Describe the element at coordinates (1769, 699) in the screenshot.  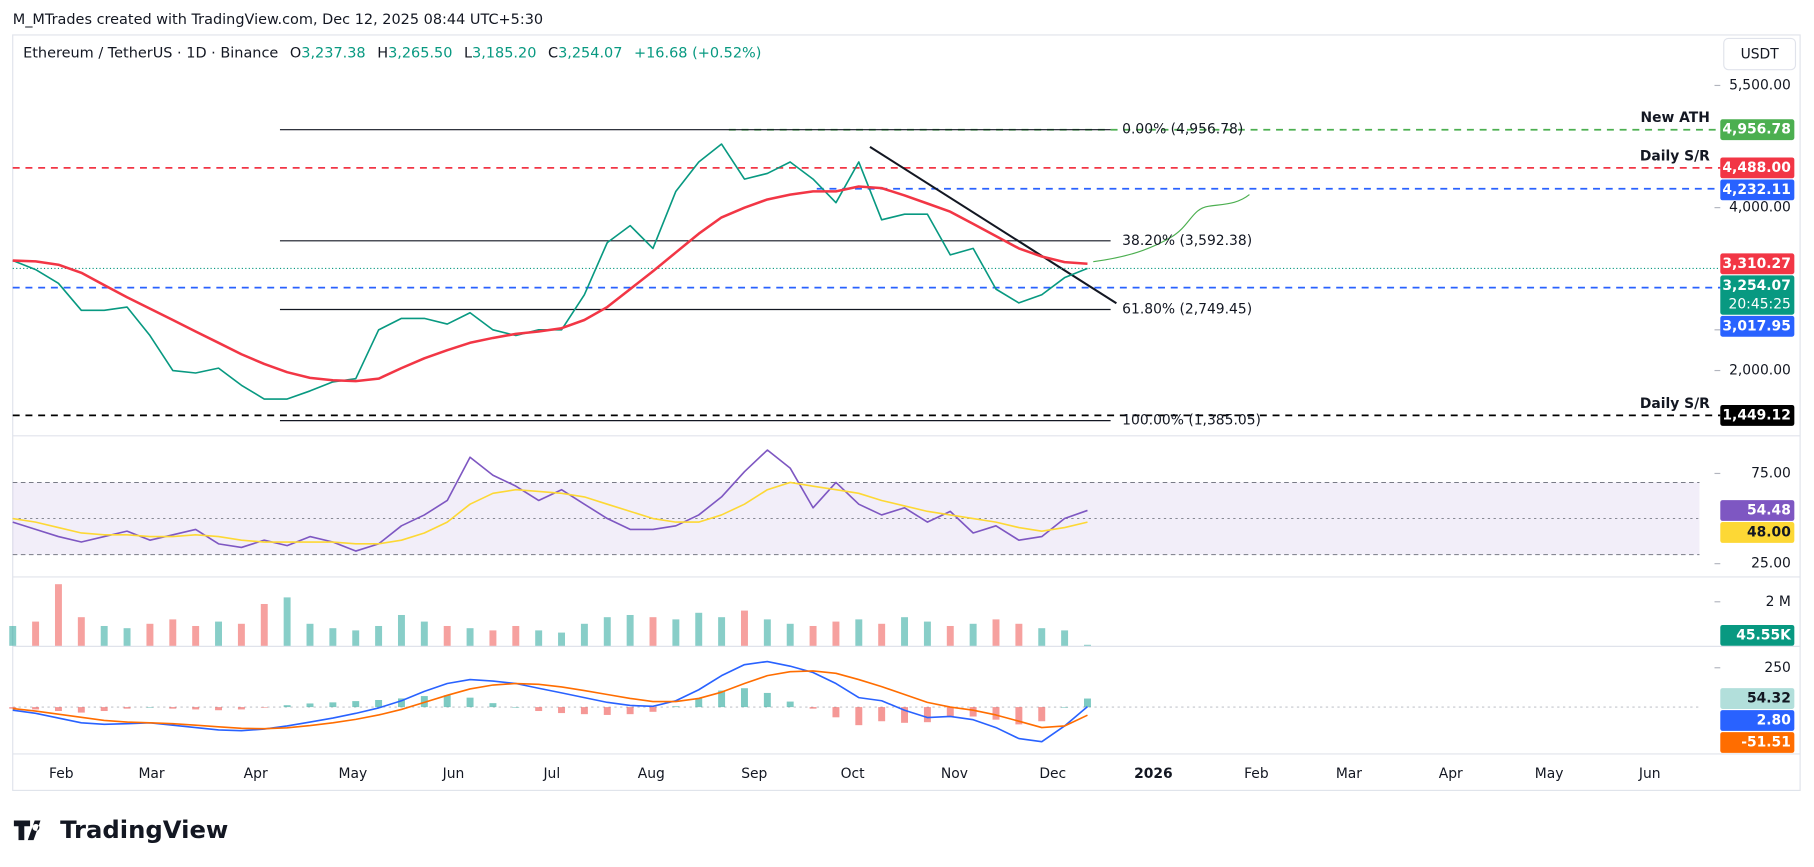
I see `price-tag-label: 54.32` at that location.